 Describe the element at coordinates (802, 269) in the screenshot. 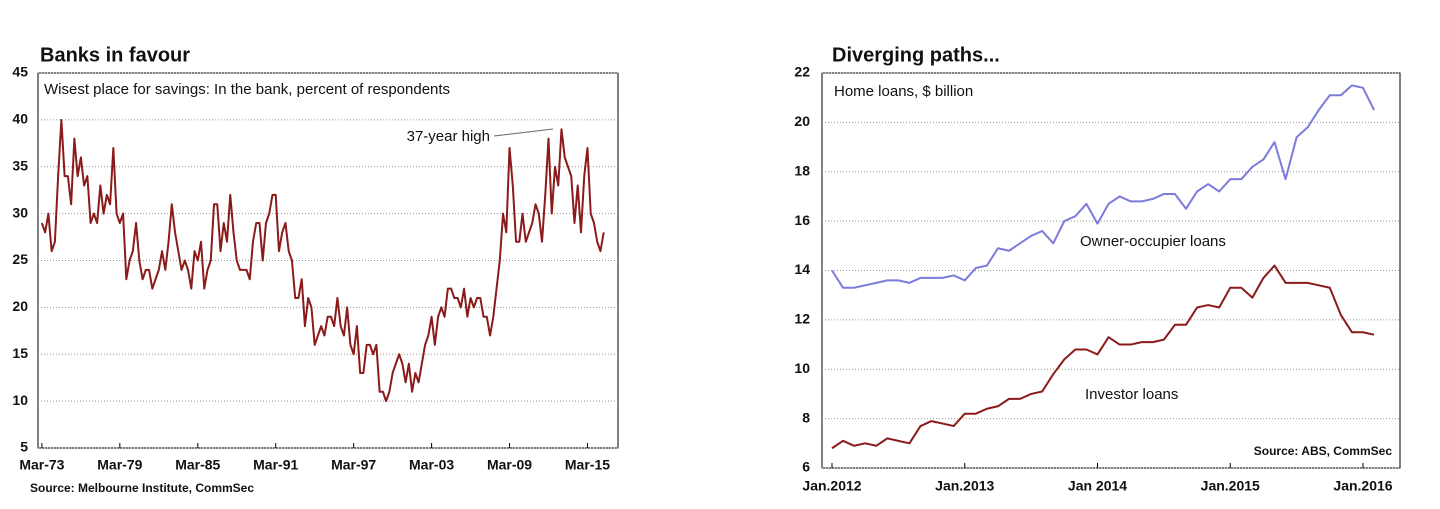

I see `y-tick-label: 14` at that location.